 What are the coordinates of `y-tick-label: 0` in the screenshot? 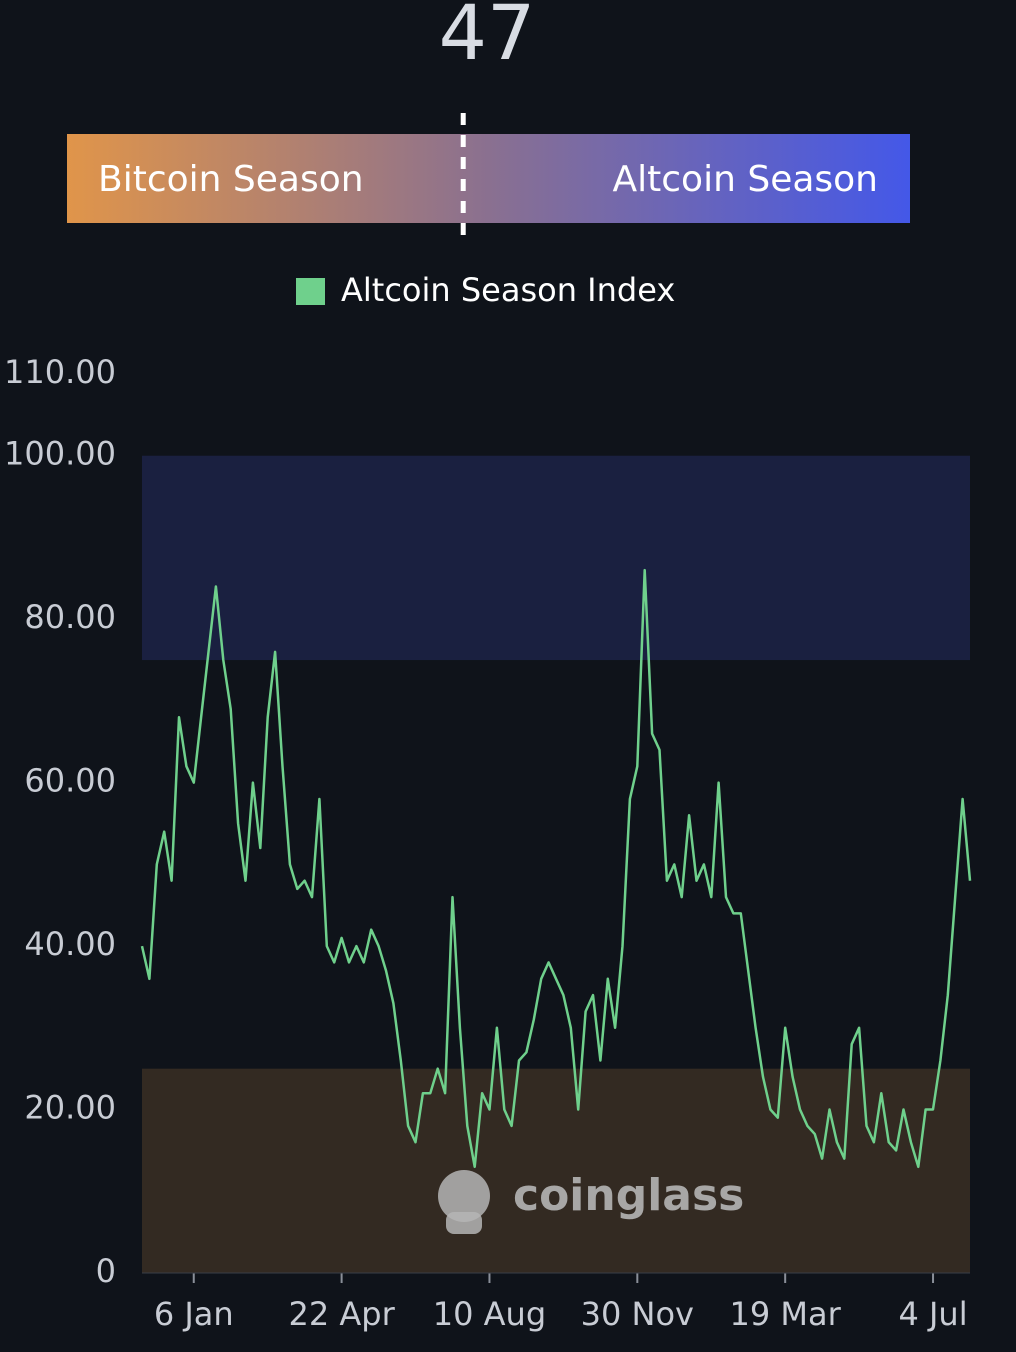 It's located at (106, 1271).